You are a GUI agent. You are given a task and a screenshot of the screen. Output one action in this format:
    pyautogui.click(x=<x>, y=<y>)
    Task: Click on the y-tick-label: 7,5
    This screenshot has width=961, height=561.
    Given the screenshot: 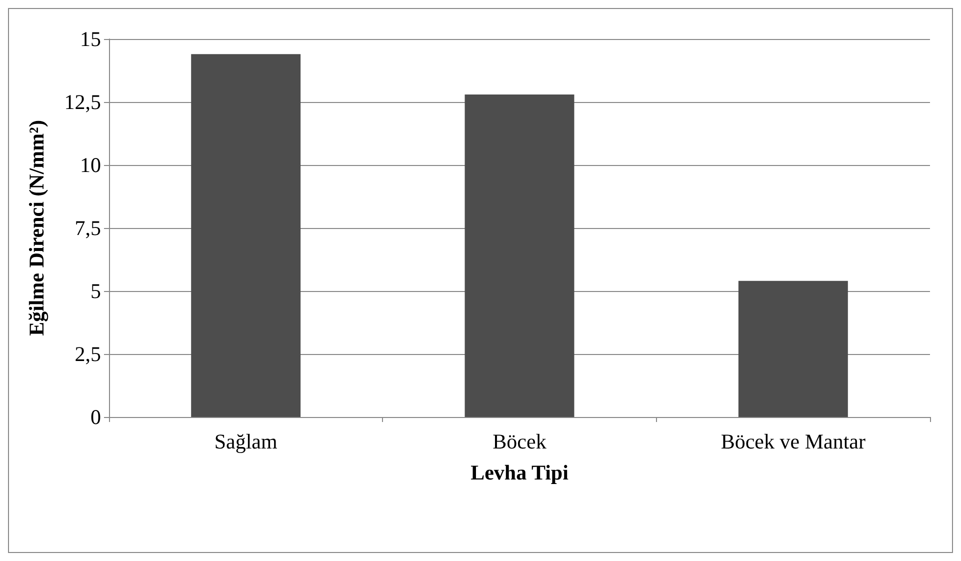 What is the action you would take?
    pyautogui.click(x=87, y=228)
    